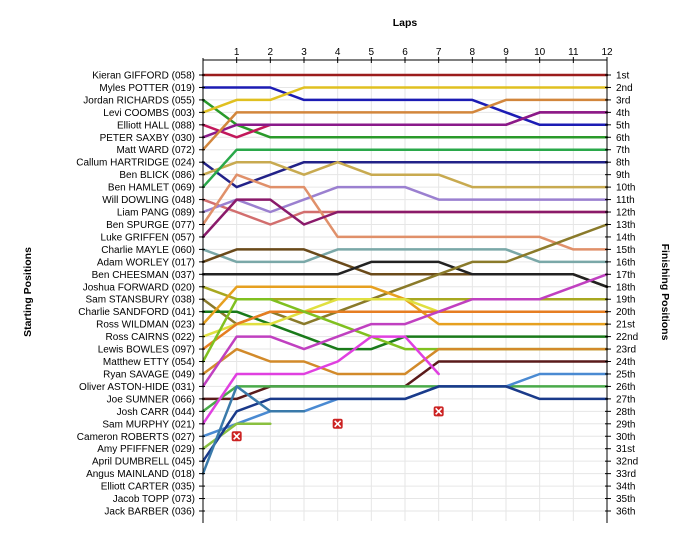  I want to click on finishing-label: 29th, so click(625, 424).